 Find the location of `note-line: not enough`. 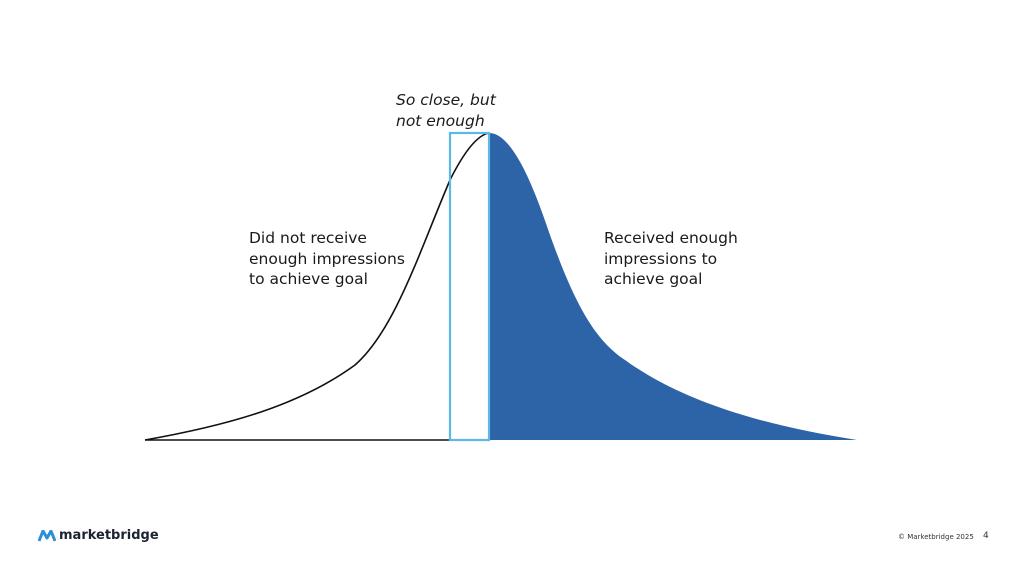

note-line: not enough is located at coordinates (440, 120).